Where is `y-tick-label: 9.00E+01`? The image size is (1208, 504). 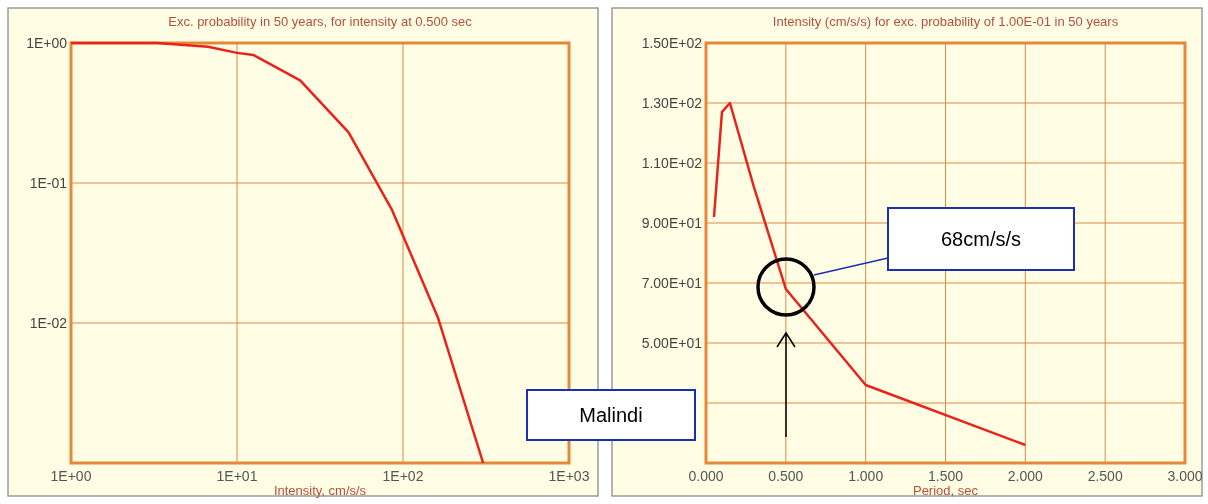 y-tick-label: 9.00E+01 is located at coordinates (672, 223).